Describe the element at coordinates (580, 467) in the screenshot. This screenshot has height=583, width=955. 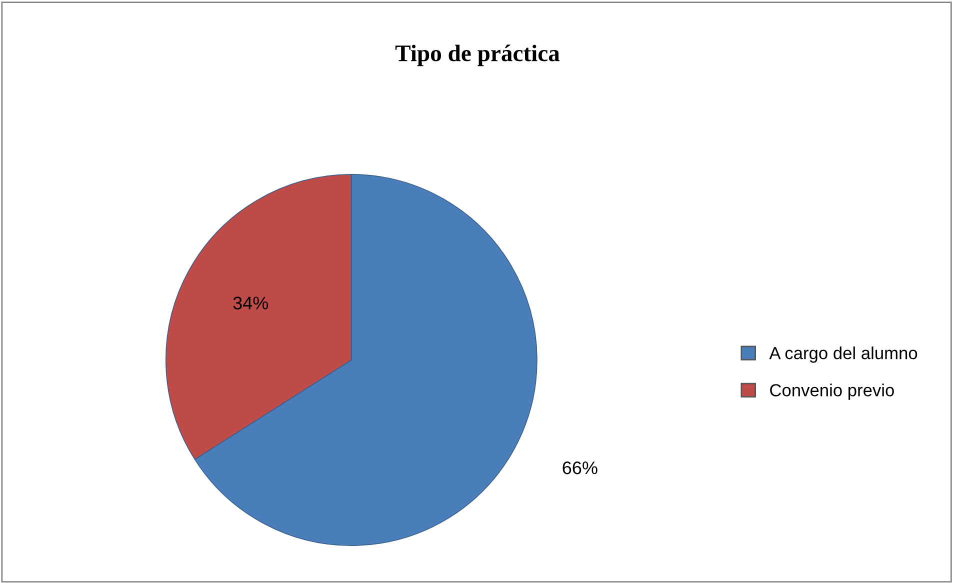
I see `data-label: 66%` at that location.